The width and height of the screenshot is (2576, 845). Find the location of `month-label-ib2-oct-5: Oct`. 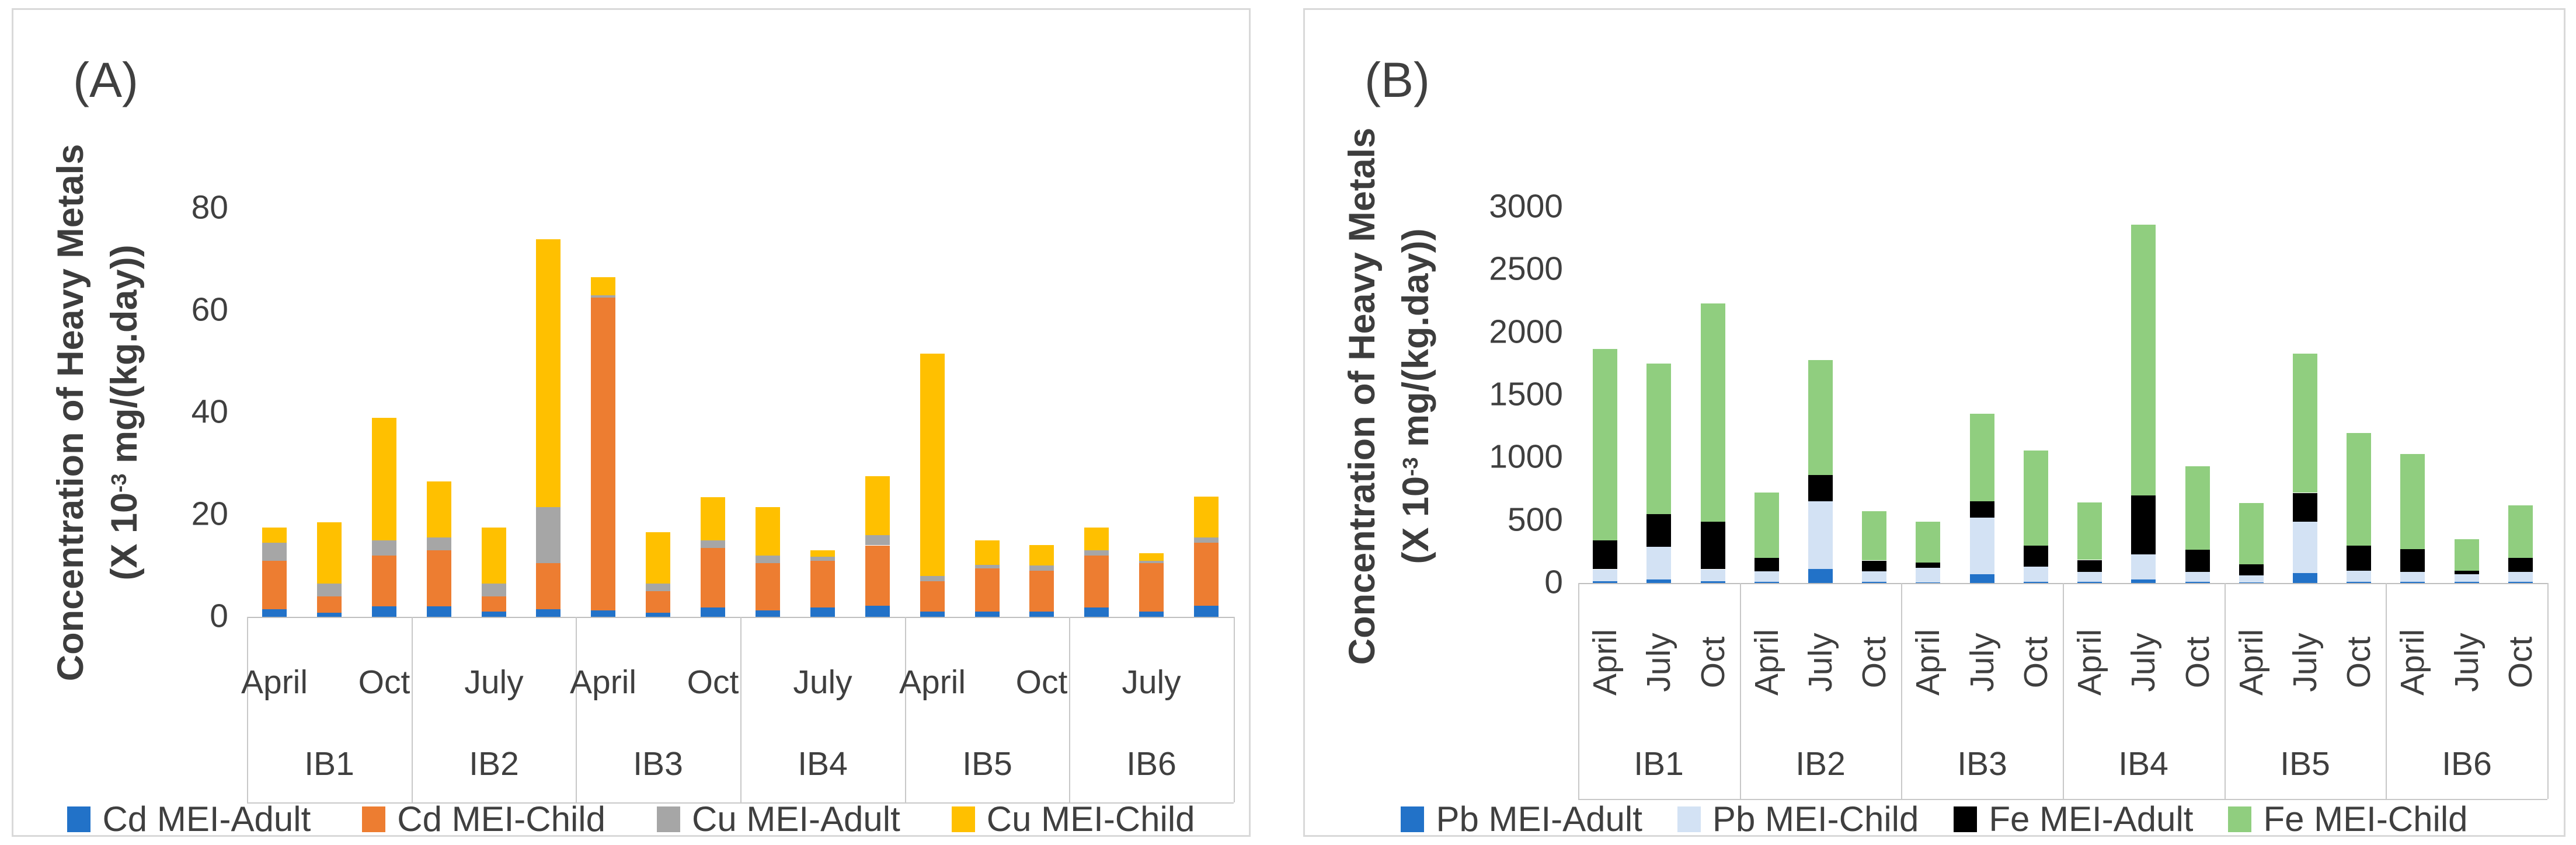

month-label-ib2-oct-5: Oct is located at coordinates (1874, 663).